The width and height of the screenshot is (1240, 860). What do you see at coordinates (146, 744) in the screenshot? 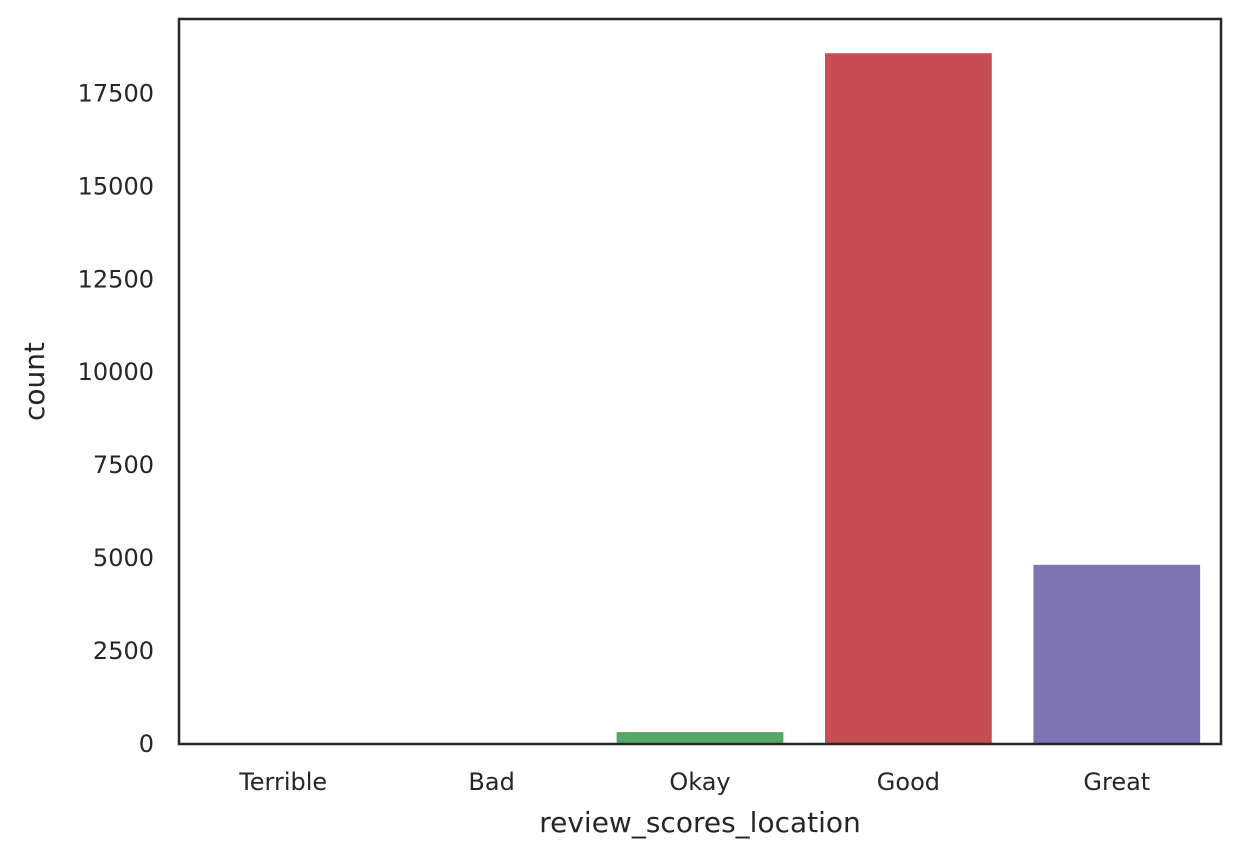
I see `y-tick-label: 0` at bounding box center [146, 744].